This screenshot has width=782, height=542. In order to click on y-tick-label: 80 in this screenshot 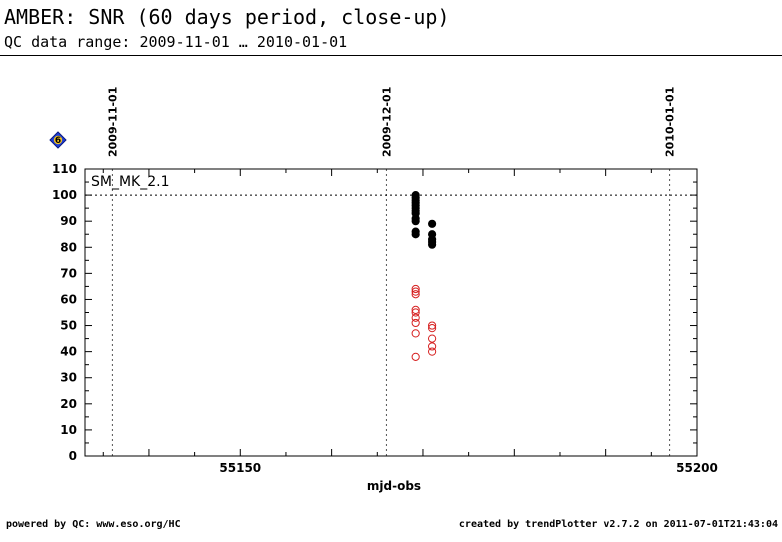, I will do `click(68, 247)`.